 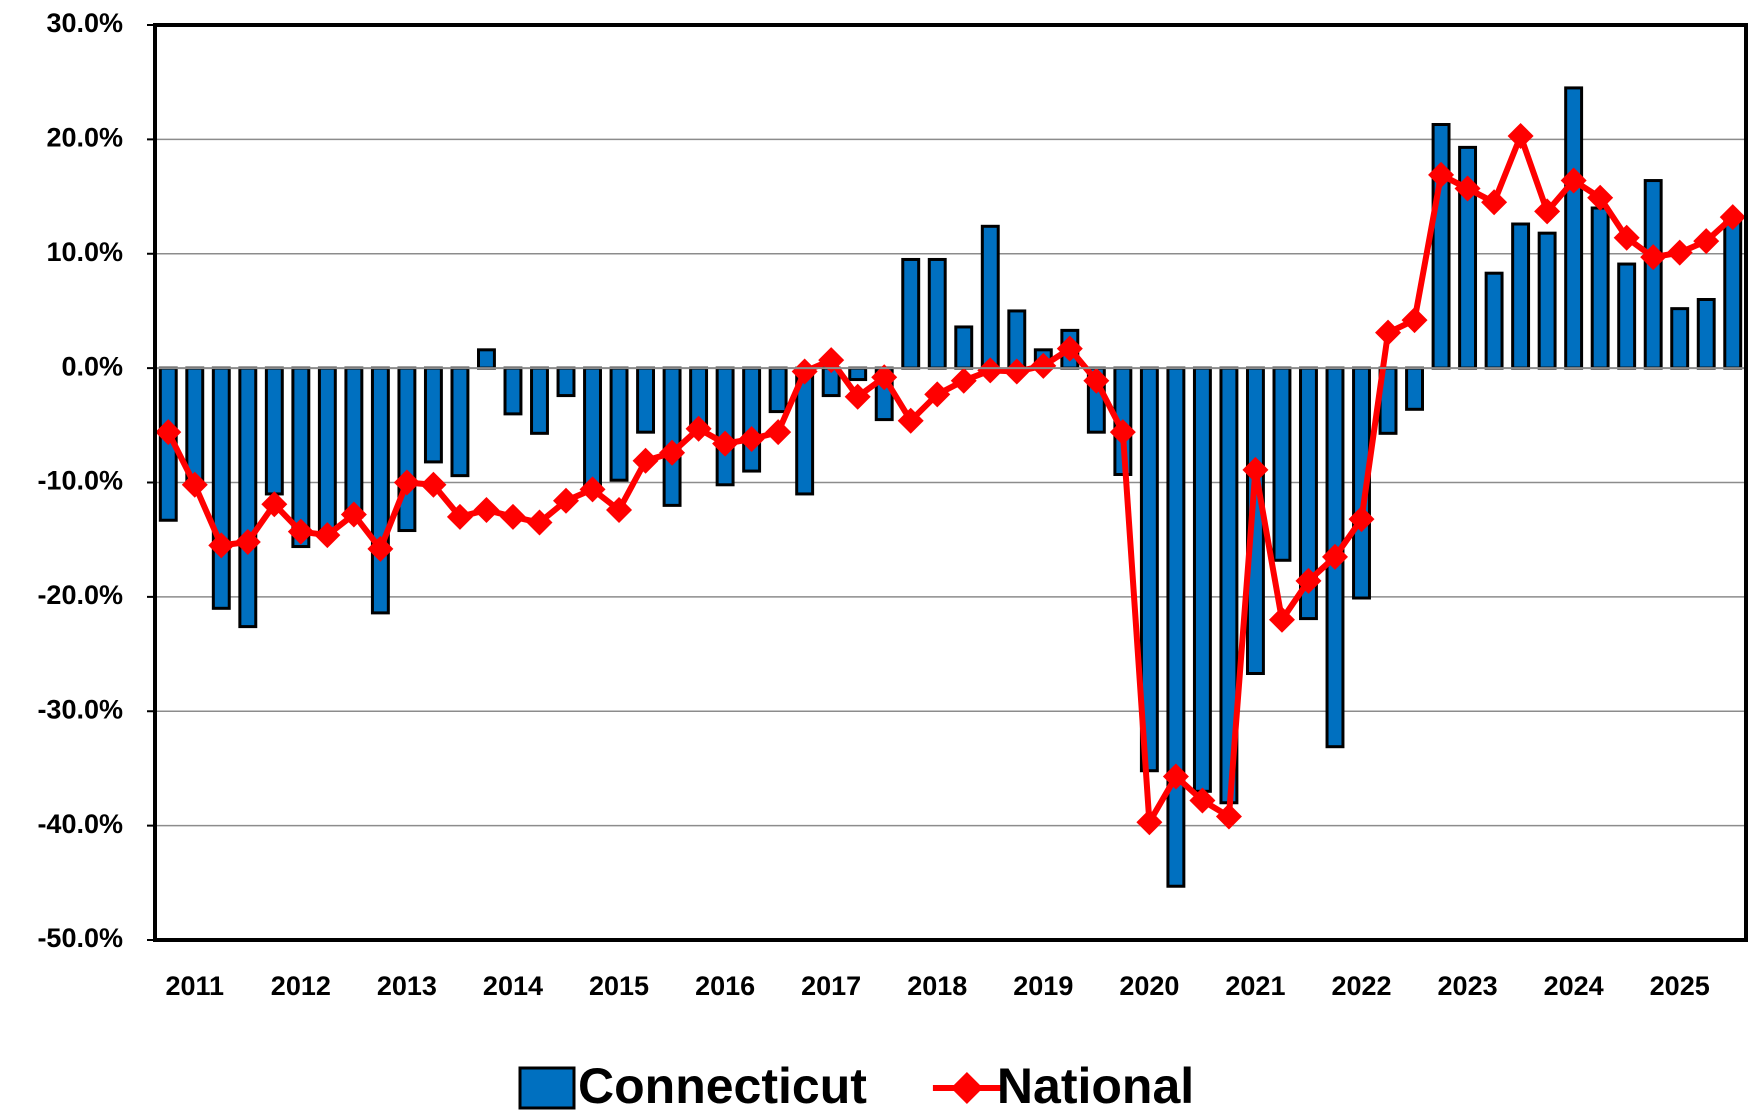 I want to click on y-tick-label: 0.0%, so click(x=92, y=366).